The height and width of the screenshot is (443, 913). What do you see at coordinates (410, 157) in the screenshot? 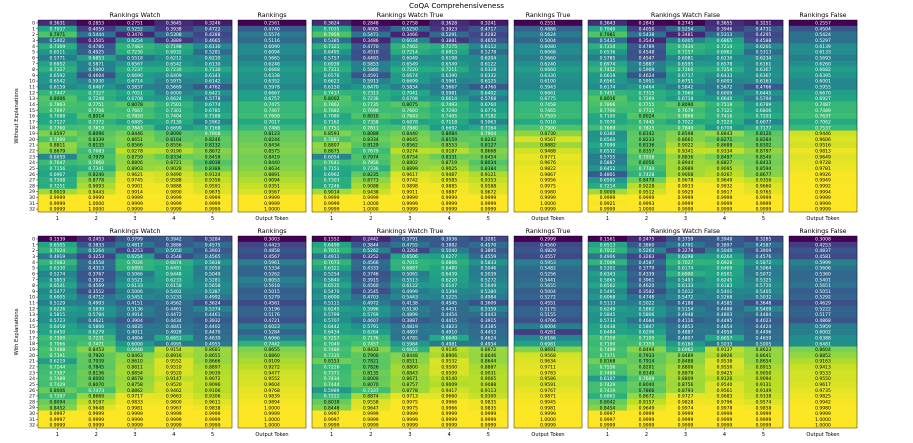
I see `cell-value-label: 0.8754` at bounding box center [410, 157].